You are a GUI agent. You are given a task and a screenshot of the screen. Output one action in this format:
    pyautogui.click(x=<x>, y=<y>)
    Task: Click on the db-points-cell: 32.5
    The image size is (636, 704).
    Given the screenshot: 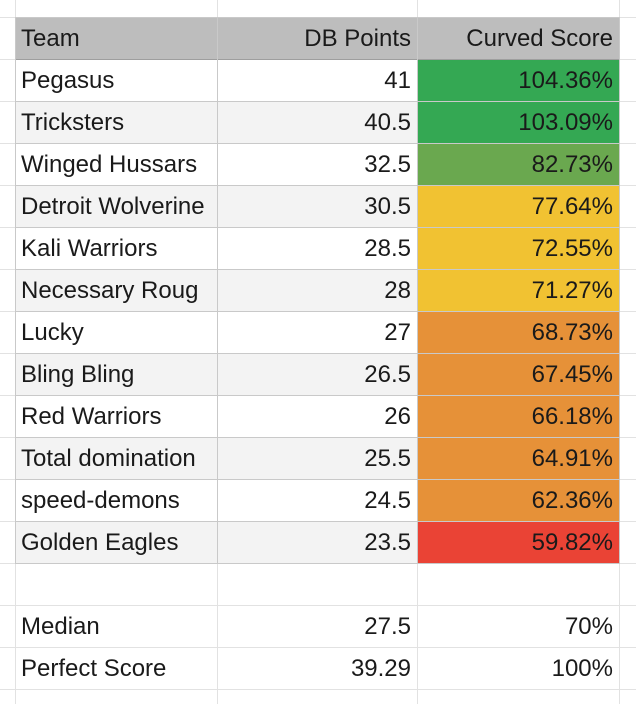 What is the action you would take?
    pyautogui.click(x=387, y=164)
    